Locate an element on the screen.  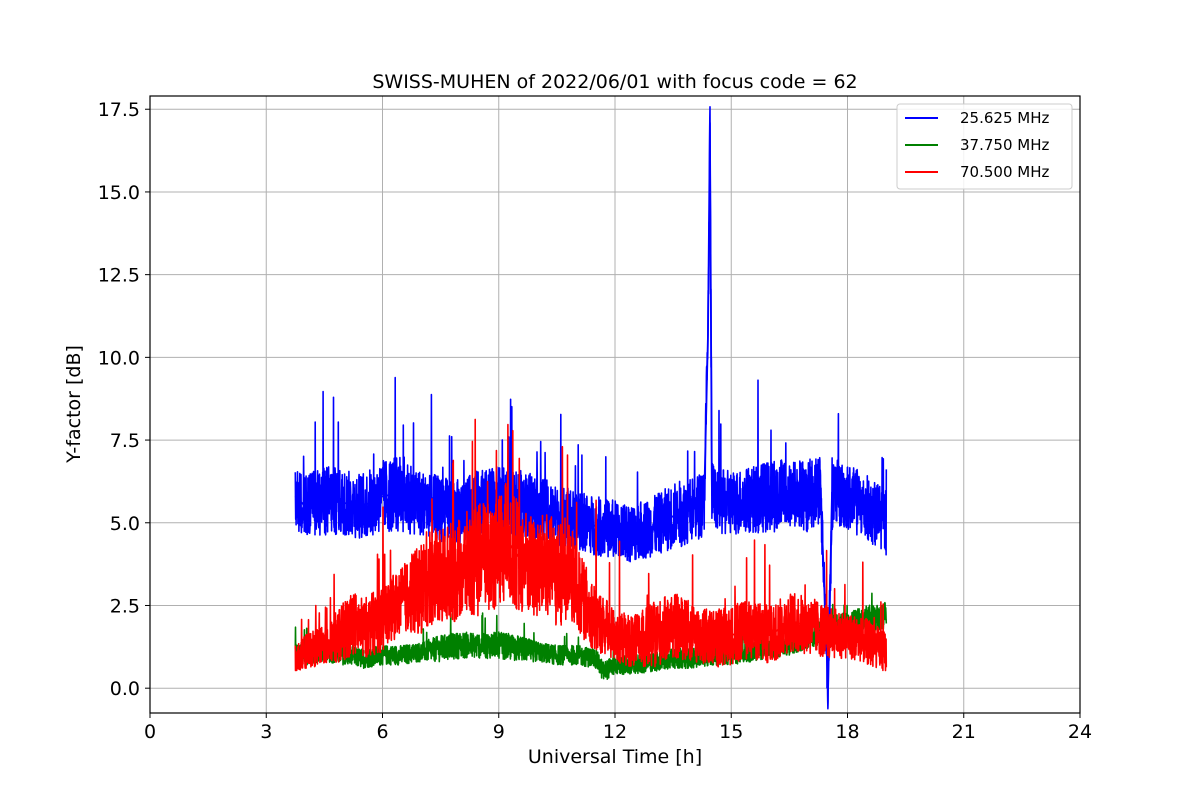
x-tick-label: 12 is located at coordinates (615, 732).